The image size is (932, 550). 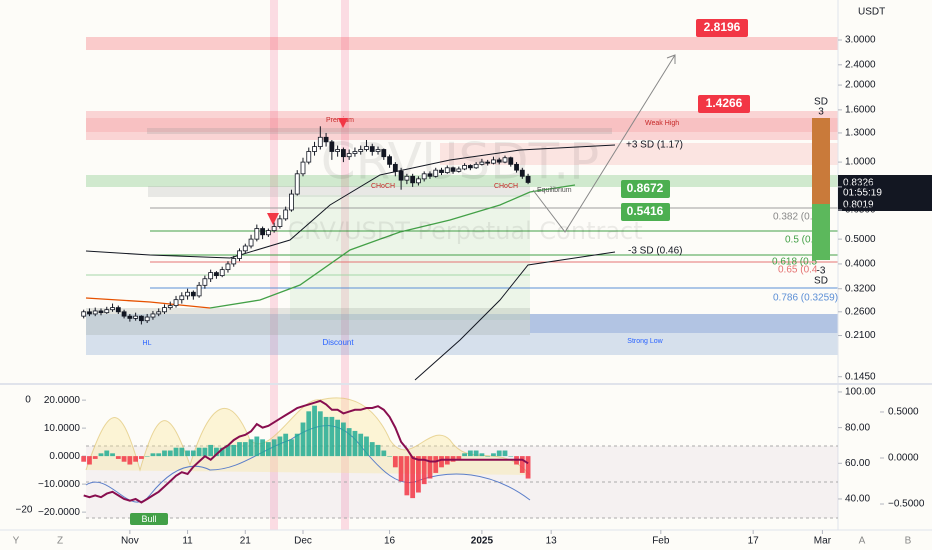 I want to click on annotation: Equilibrium, so click(x=554, y=190).